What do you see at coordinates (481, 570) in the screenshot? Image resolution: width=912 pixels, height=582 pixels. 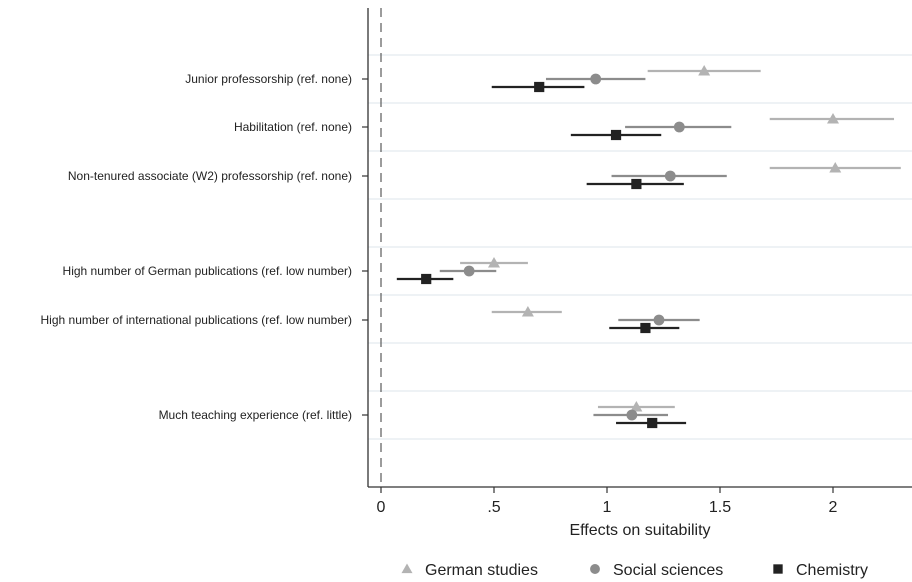 I see `legend-german-studies-label: German studies` at bounding box center [481, 570].